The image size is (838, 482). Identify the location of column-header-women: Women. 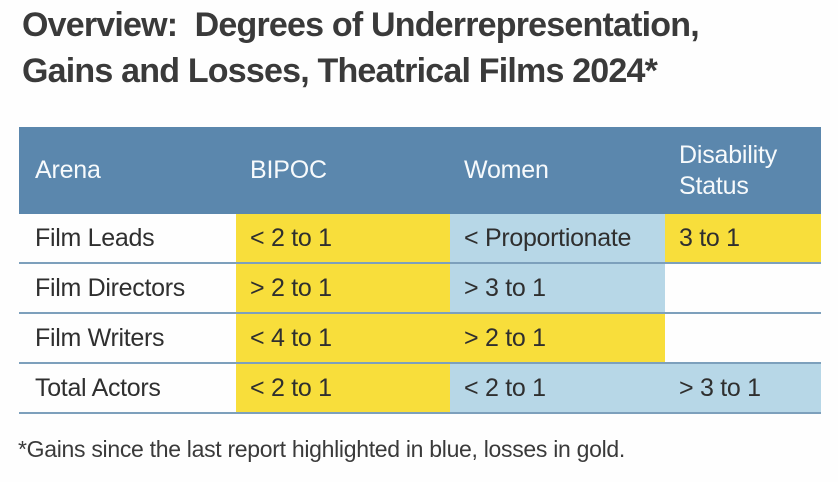
(506, 170).